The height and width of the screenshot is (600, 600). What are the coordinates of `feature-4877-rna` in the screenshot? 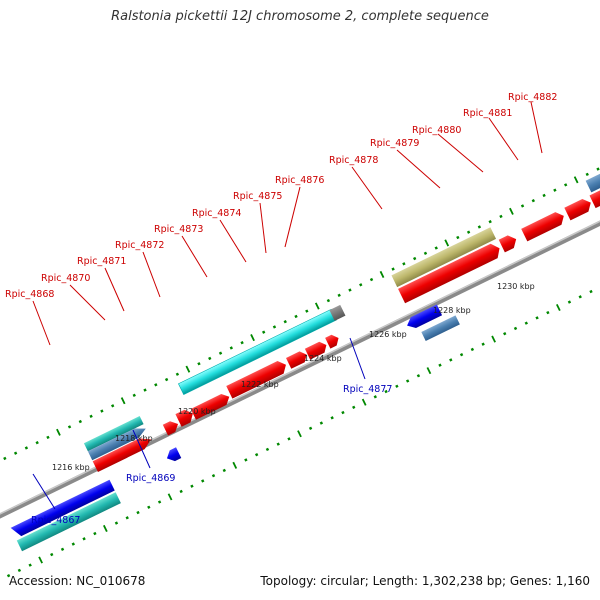 It's located at (440, 328).